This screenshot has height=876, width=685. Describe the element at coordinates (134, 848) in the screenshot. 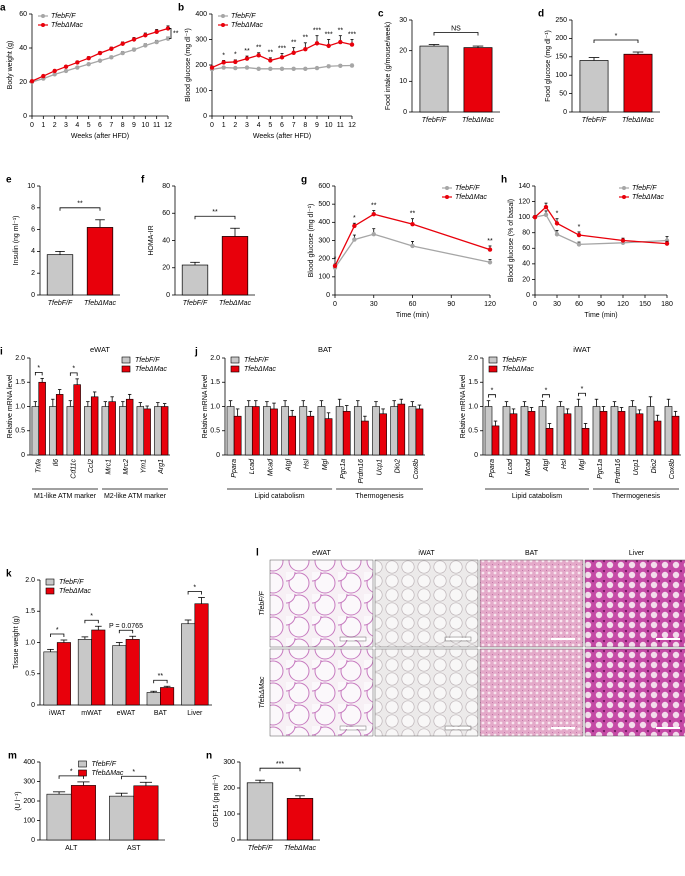

I see `x-tick-label: AST` at that location.